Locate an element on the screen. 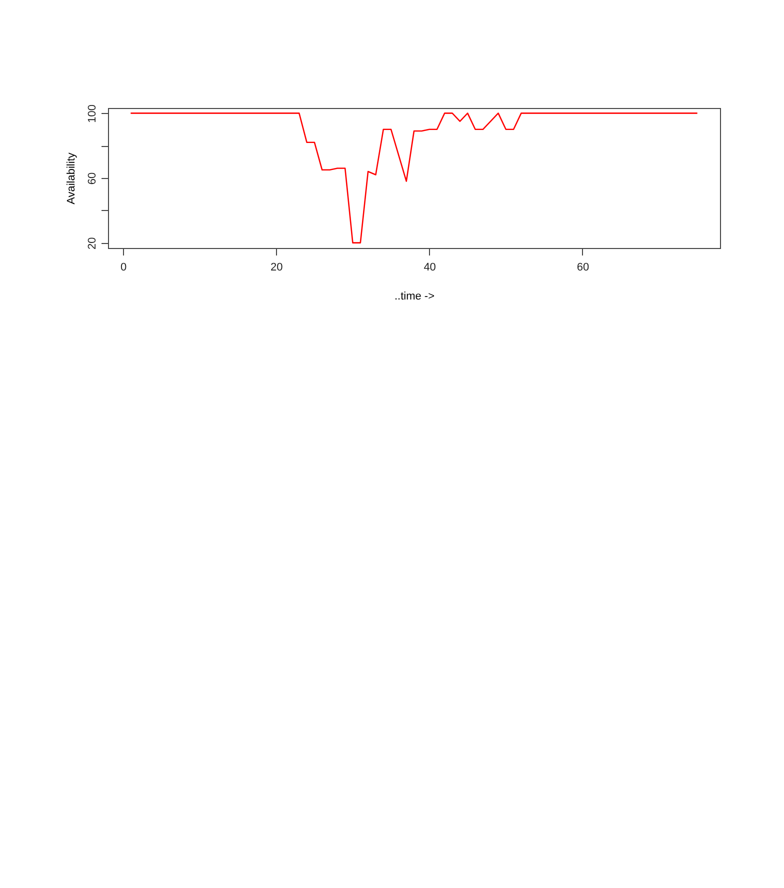 The width and height of the screenshot is (784, 888). x-tick-label: 0 is located at coordinates (123, 268).